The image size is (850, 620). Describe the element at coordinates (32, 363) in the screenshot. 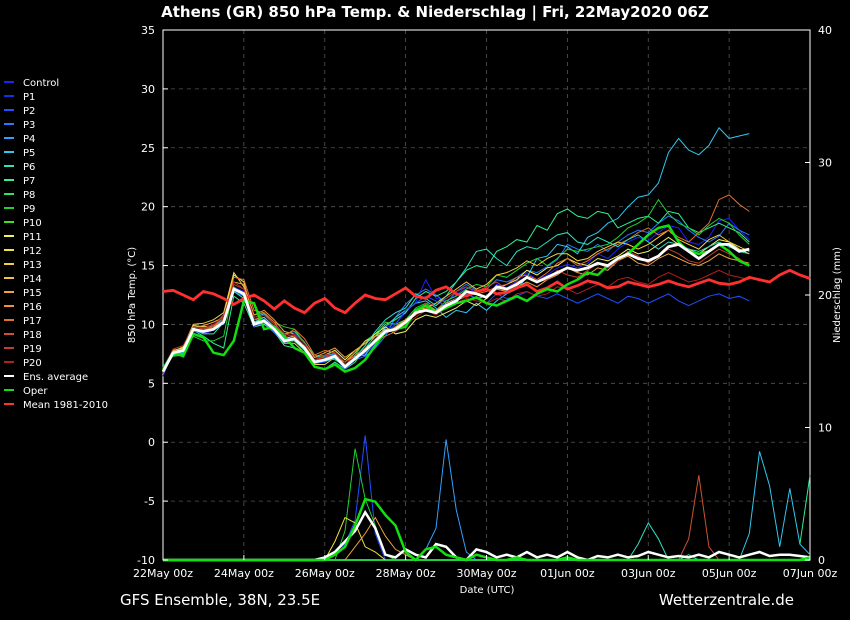

I see `legend-label: P20` at that location.